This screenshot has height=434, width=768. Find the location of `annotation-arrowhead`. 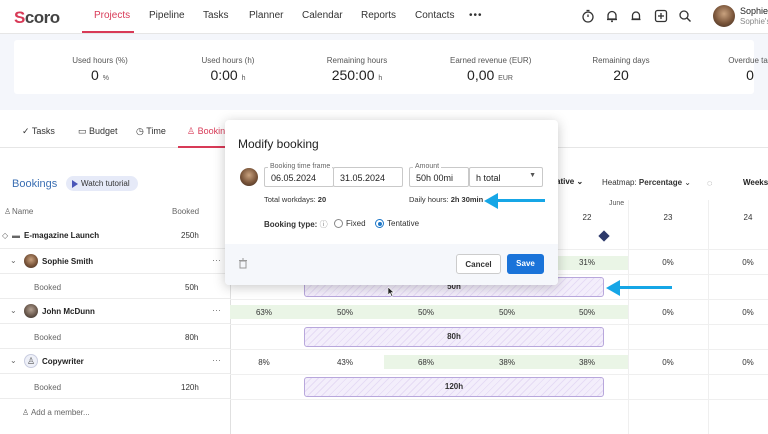

annotation-arrowhead is located at coordinates (491, 201).